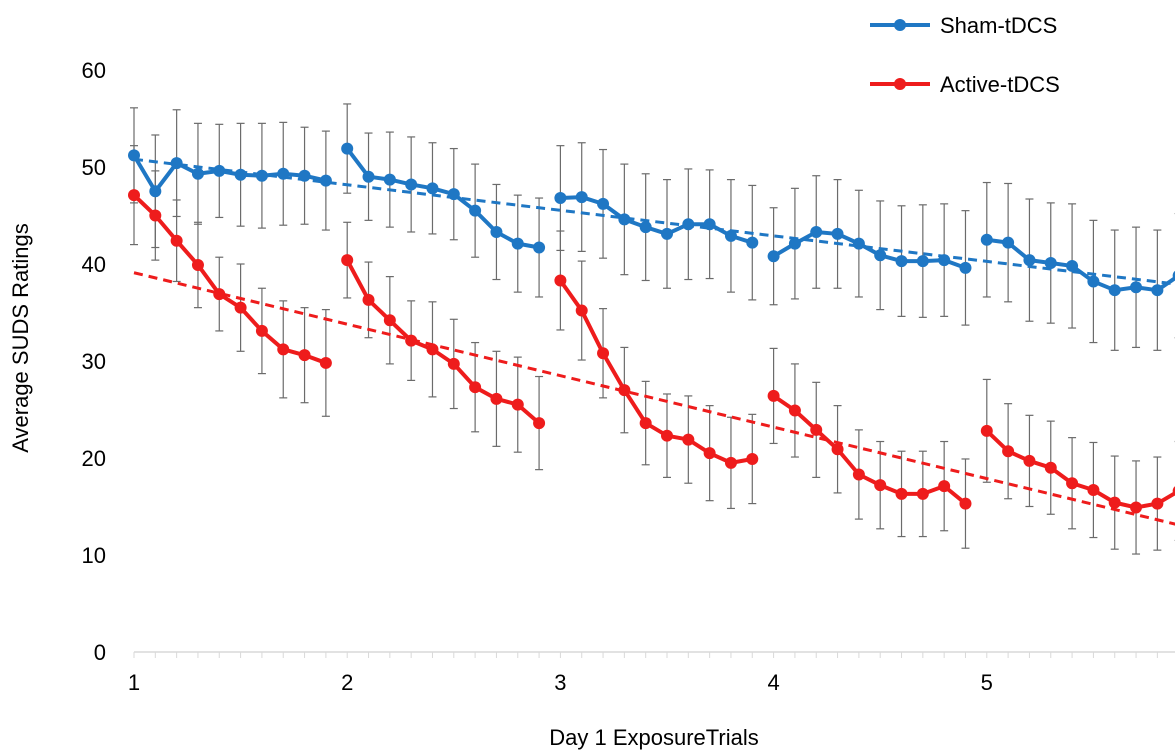 This screenshot has width=1175, height=755. What do you see at coordinates (134, 682) in the screenshot?
I see `x-tick-label: 1` at bounding box center [134, 682].